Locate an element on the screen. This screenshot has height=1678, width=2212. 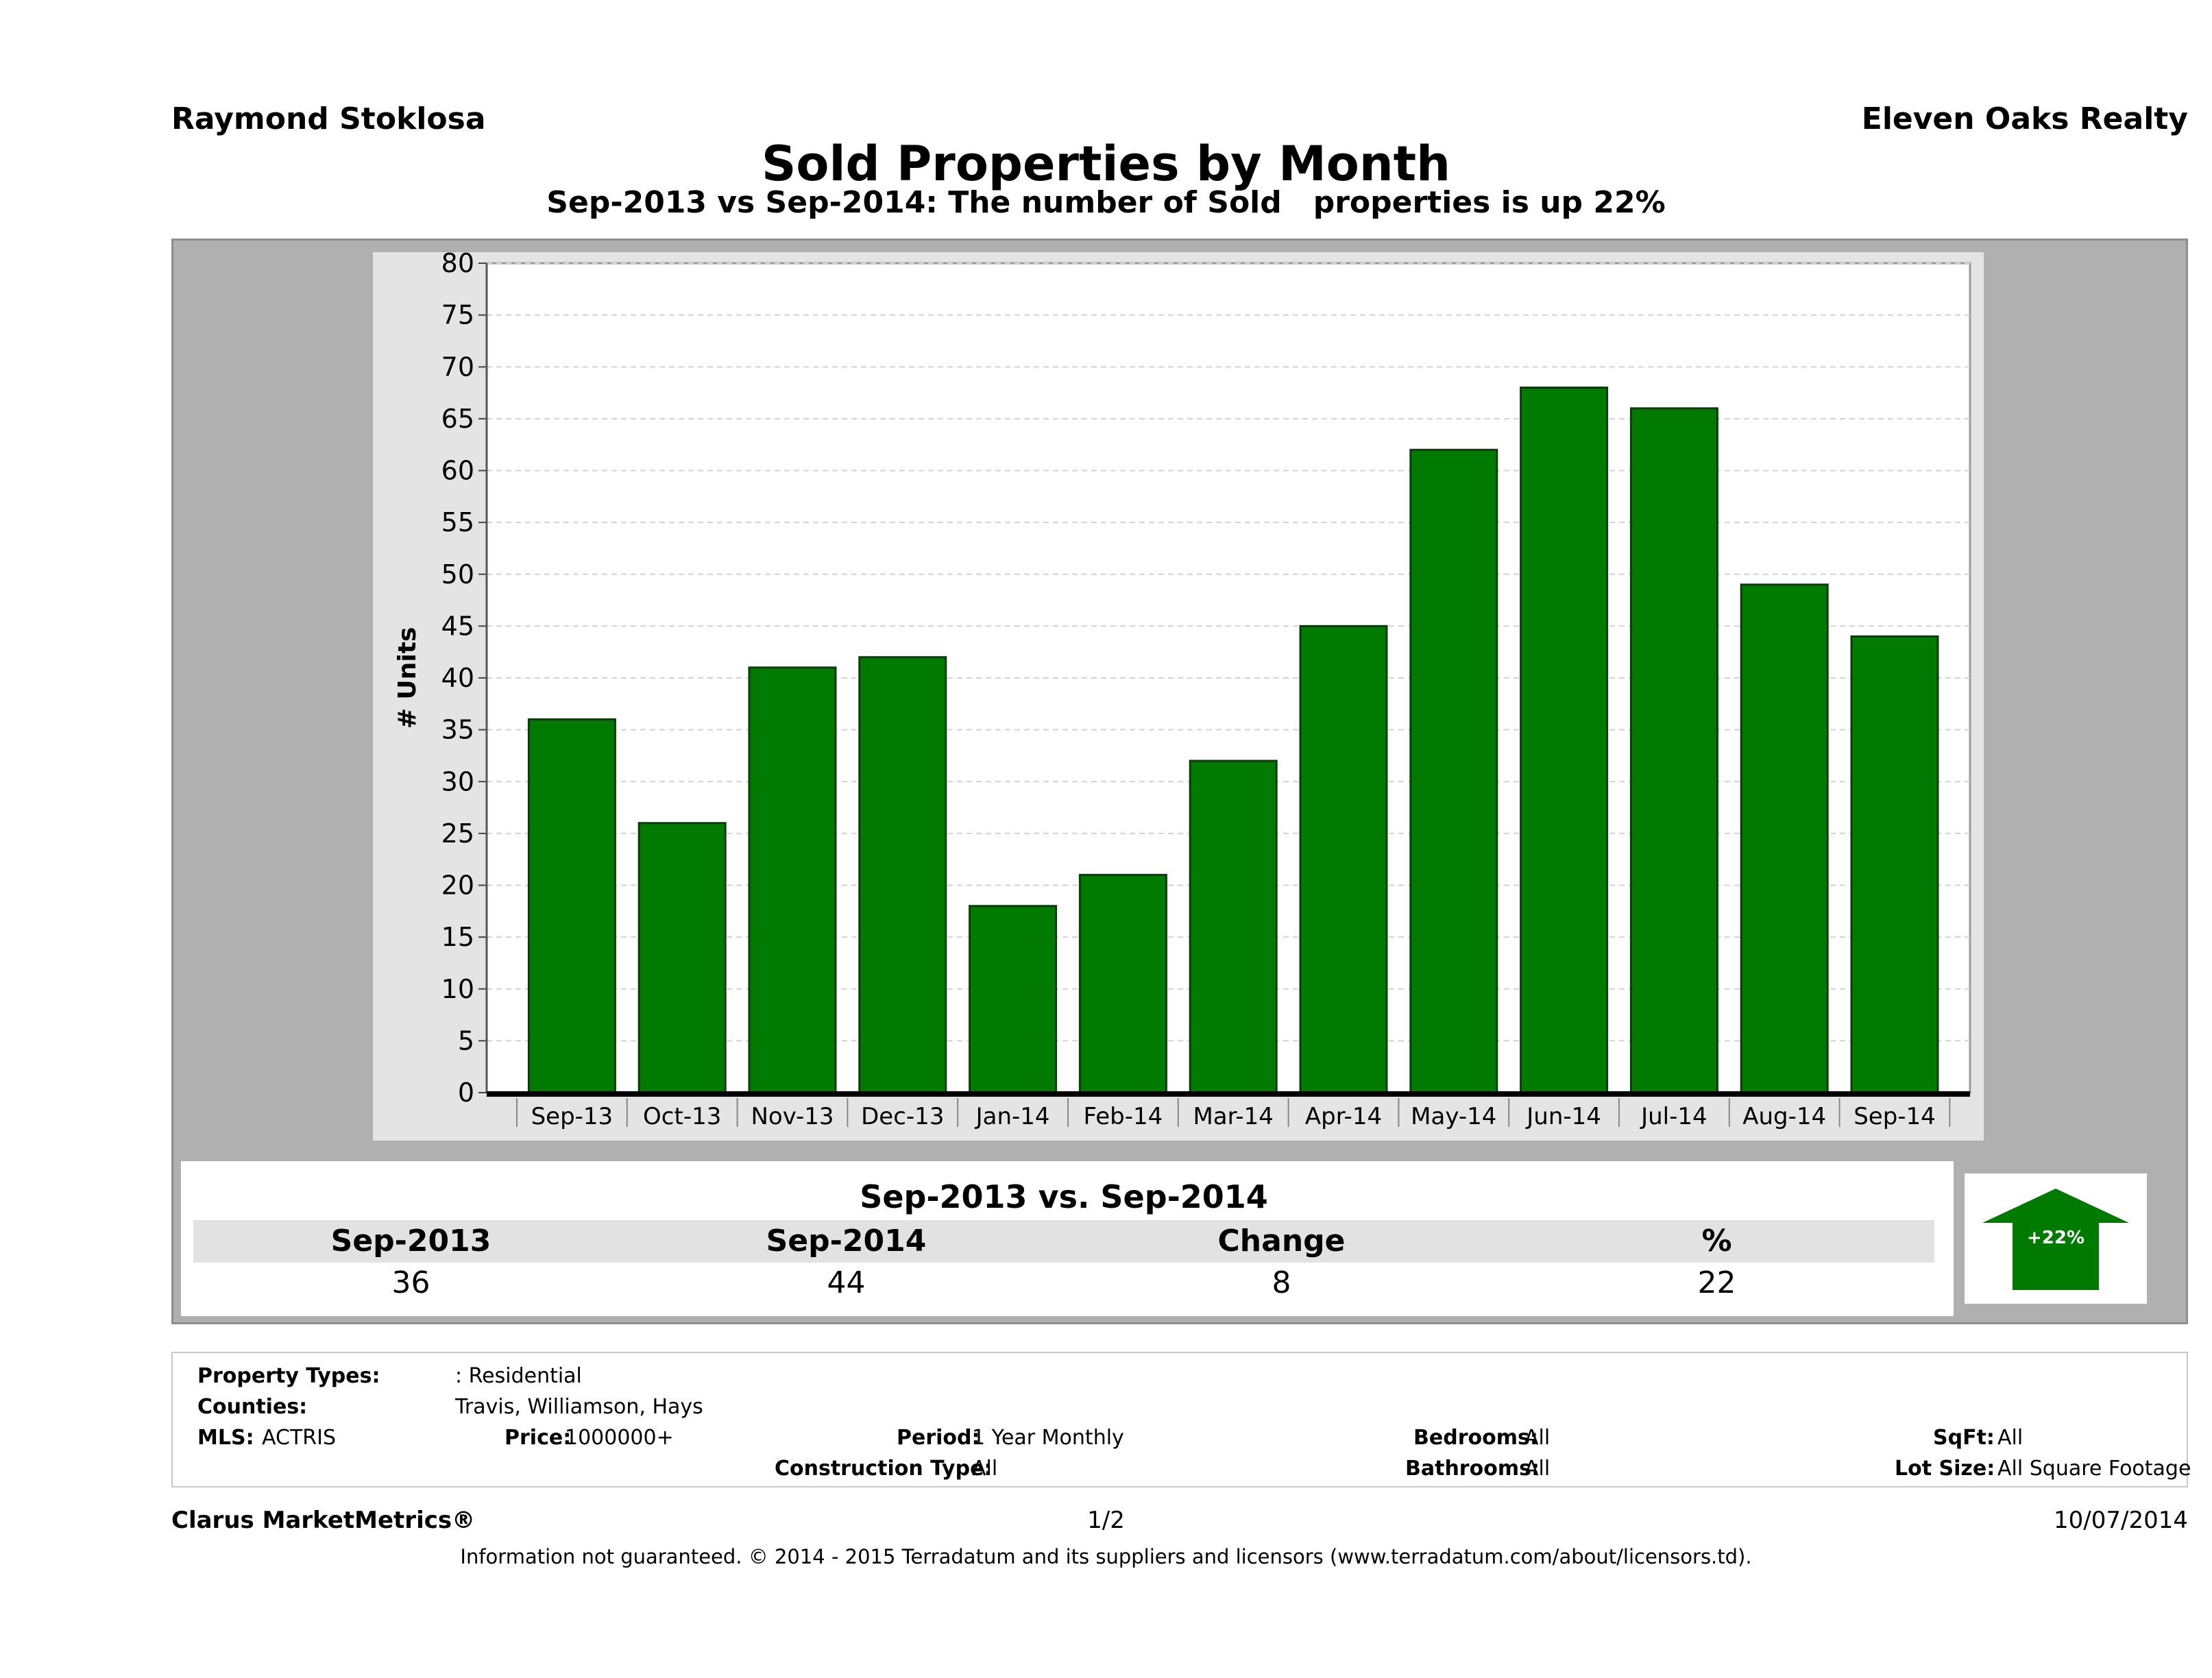
bathrooms-value: All is located at coordinates (1538, 1469).